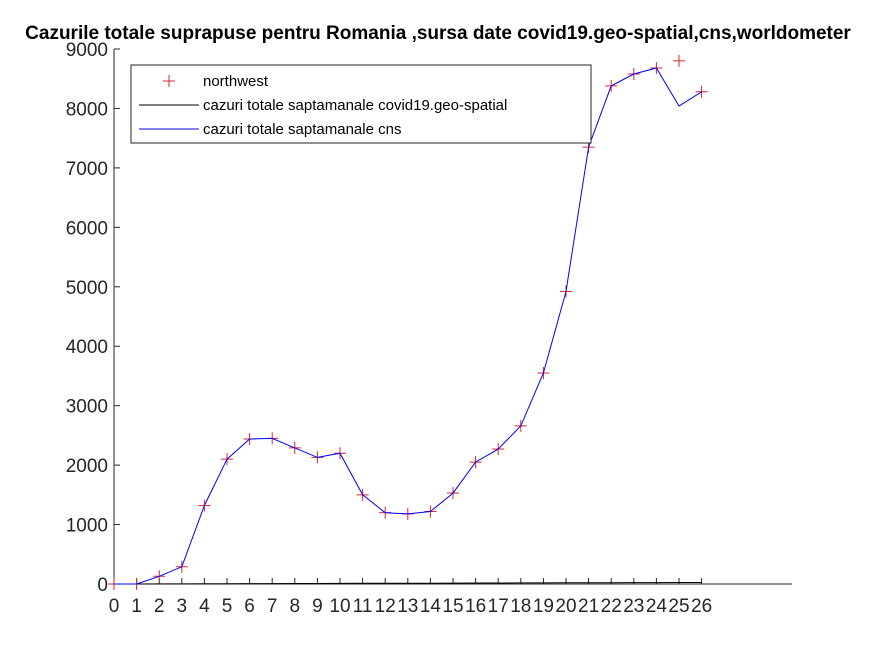 The height and width of the screenshot is (656, 875). Describe the element at coordinates (363, 606) in the screenshot. I see `x-tick-label: 11` at that location.